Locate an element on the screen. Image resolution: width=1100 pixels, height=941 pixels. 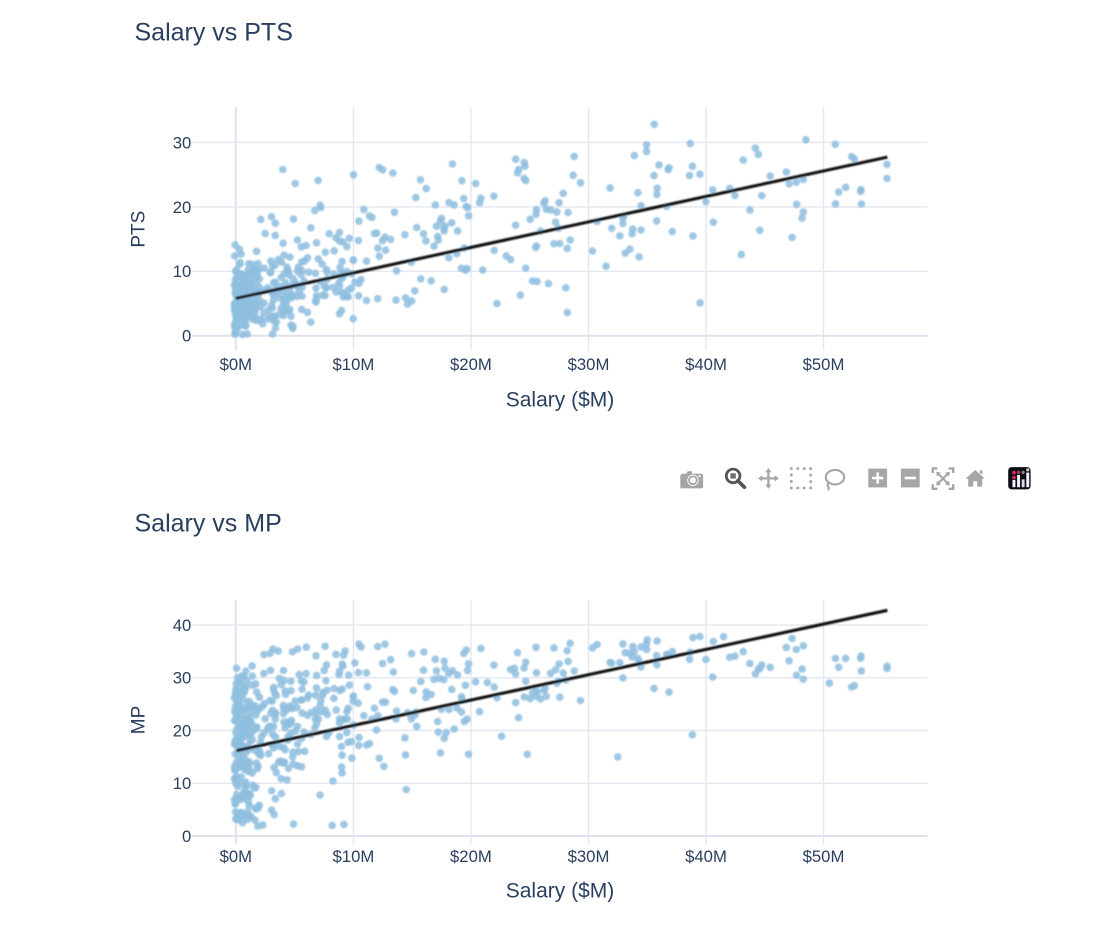
svg-text: PTS is located at coordinates (139, 229).